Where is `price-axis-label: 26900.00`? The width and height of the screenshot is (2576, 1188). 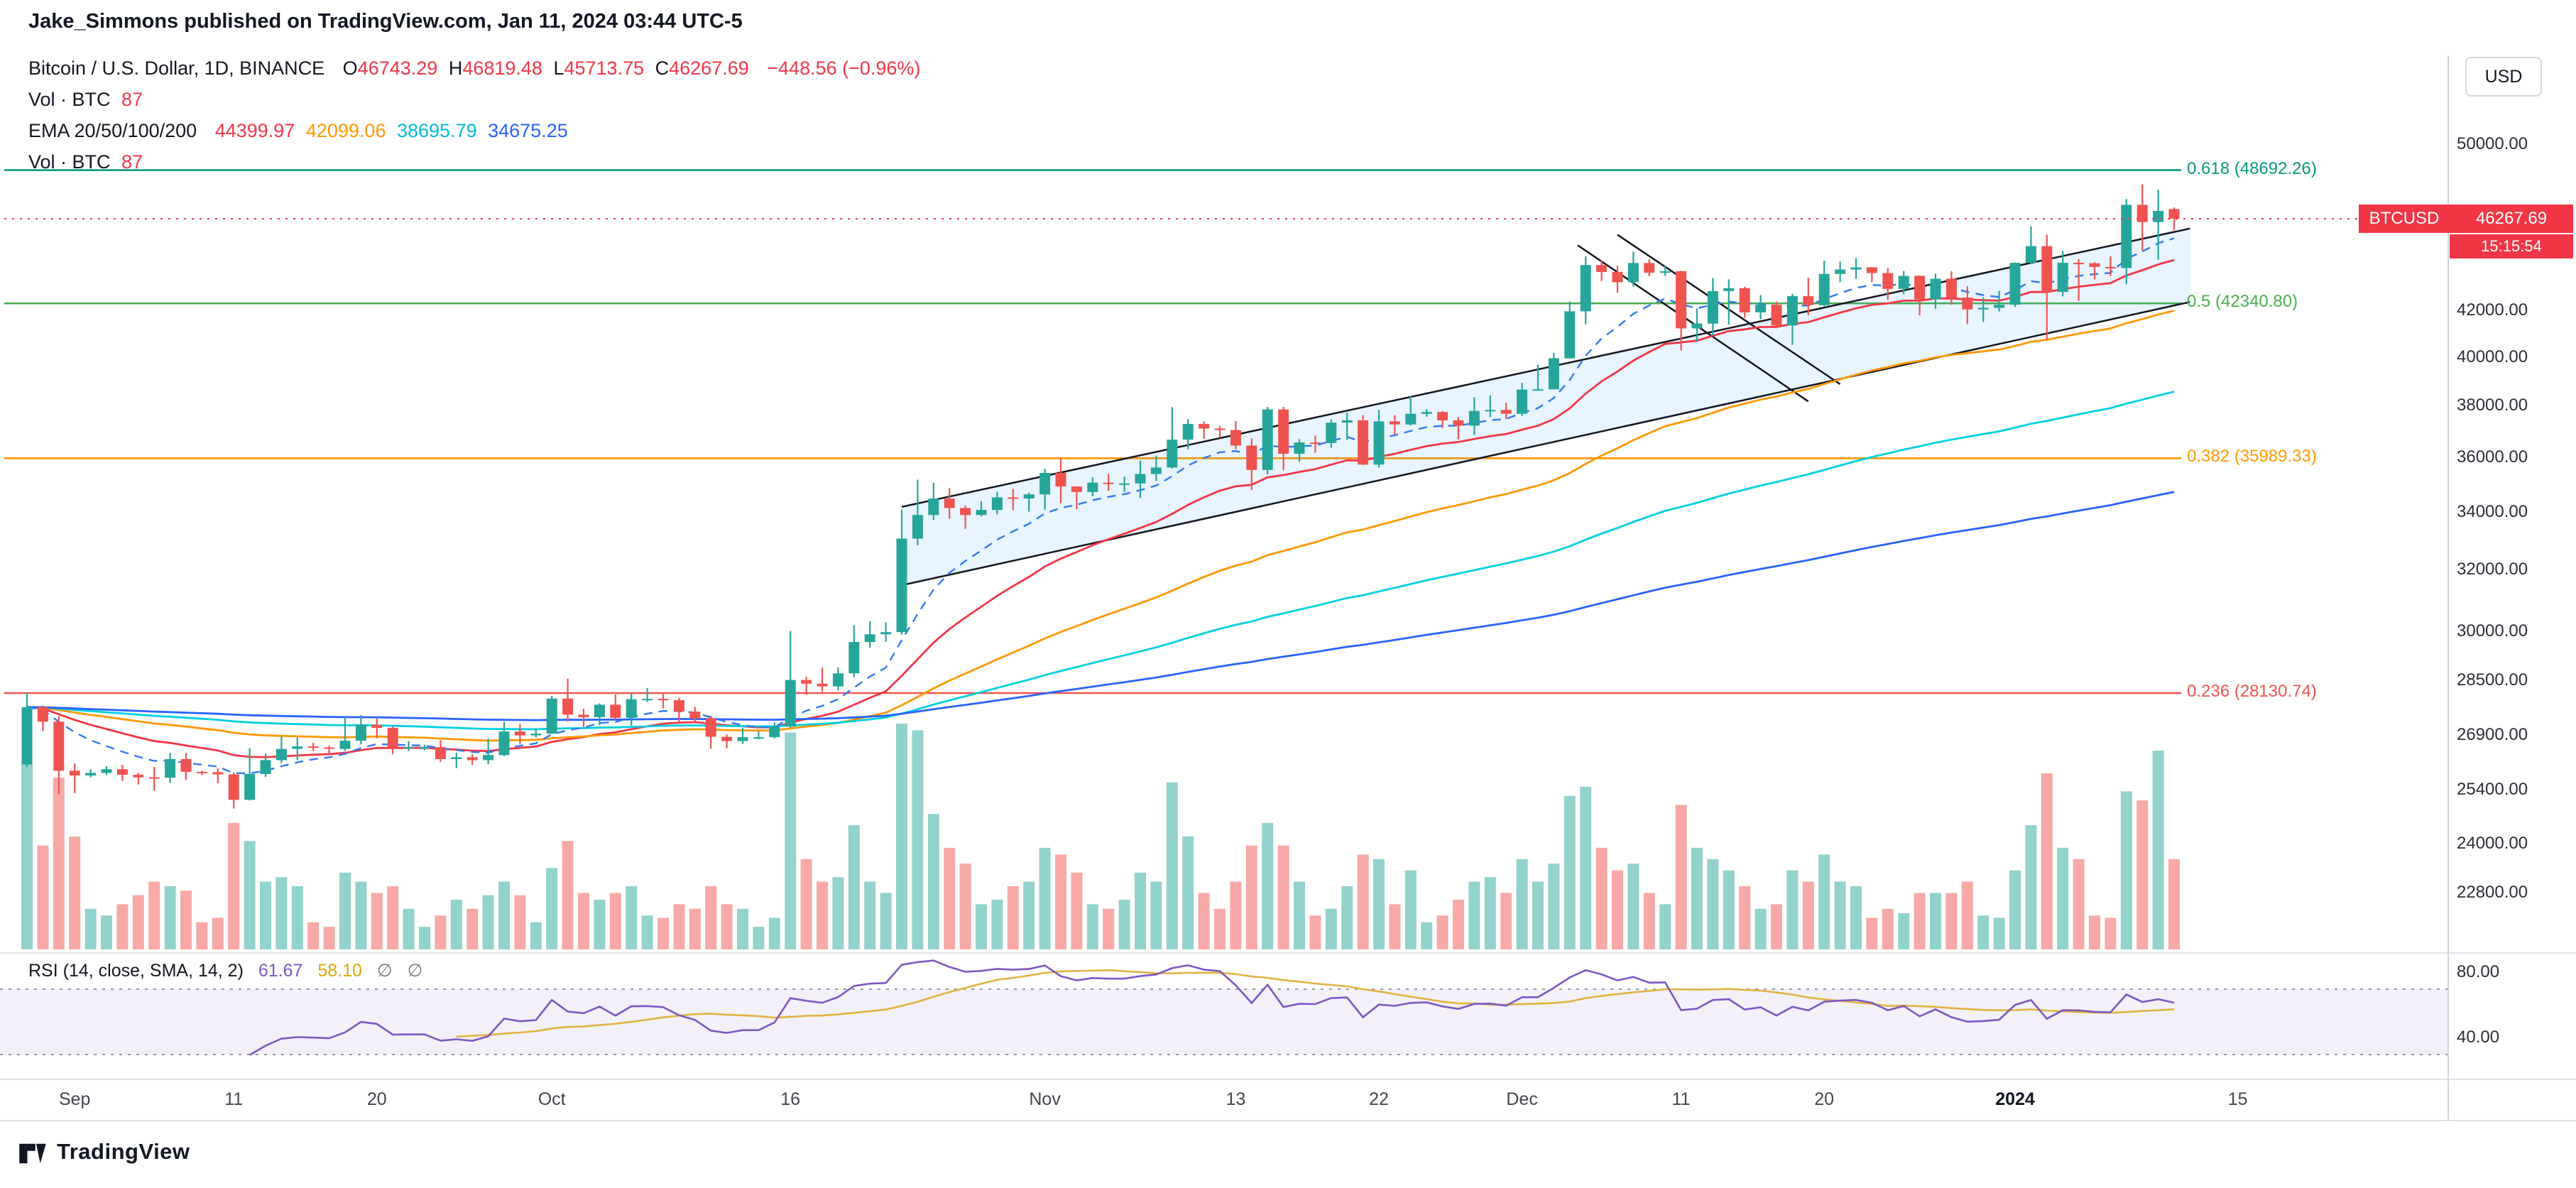 price-axis-label: 26900.00 is located at coordinates (2492, 735).